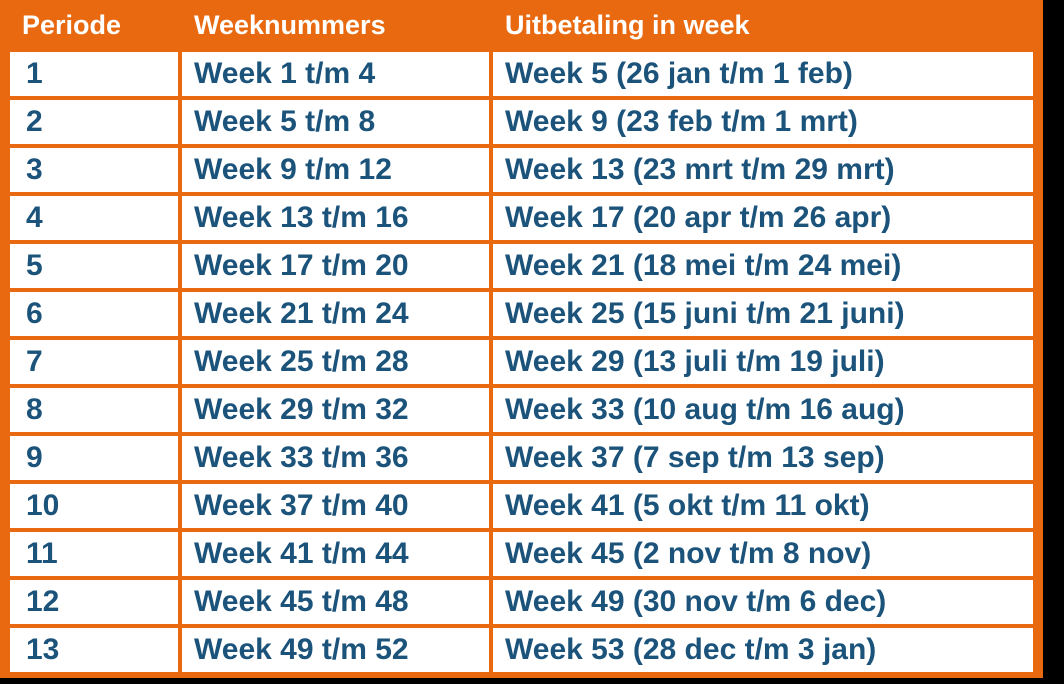 Image resolution: width=1064 pixels, height=684 pixels. What do you see at coordinates (335, 266) in the screenshot?
I see `cell-weeknummers: Week 17 t/m 20` at bounding box center [335, 266].